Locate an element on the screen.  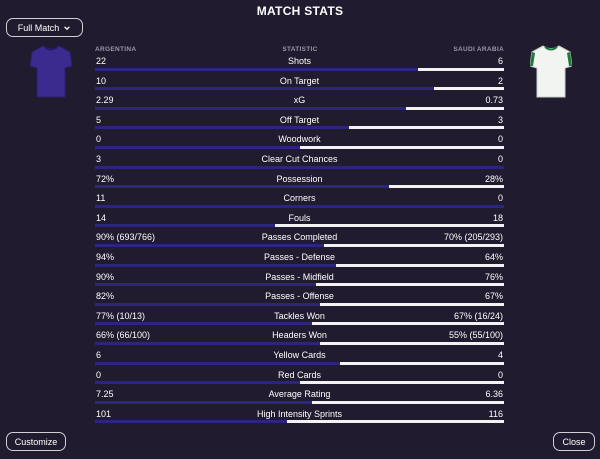
away-stat-value: 70% (205/293) is located at coordinates (473, 237).